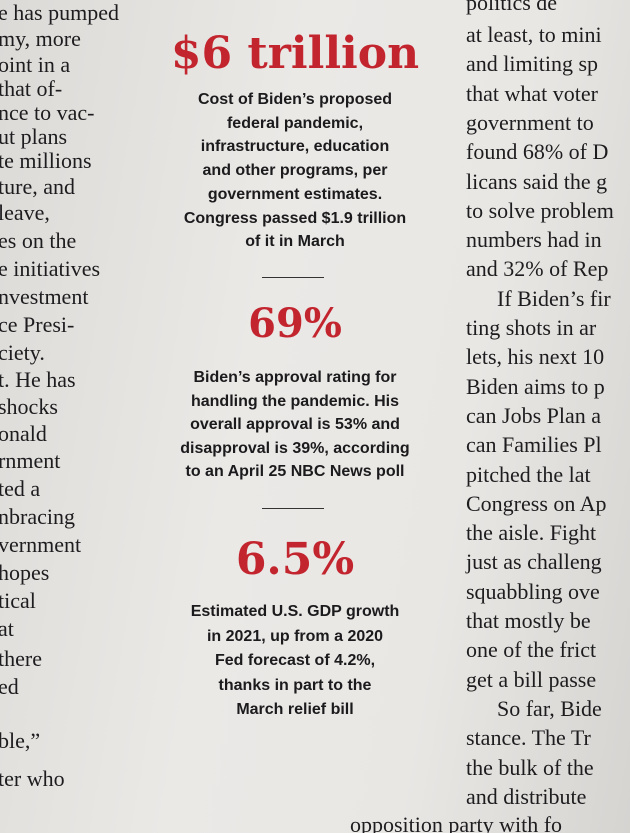 This screenshot has height=833, width=630. What do you see at coordinates (20, 488) in the screenshot?
I see `left-column-line: ted a` at bounding box center [20, 488].